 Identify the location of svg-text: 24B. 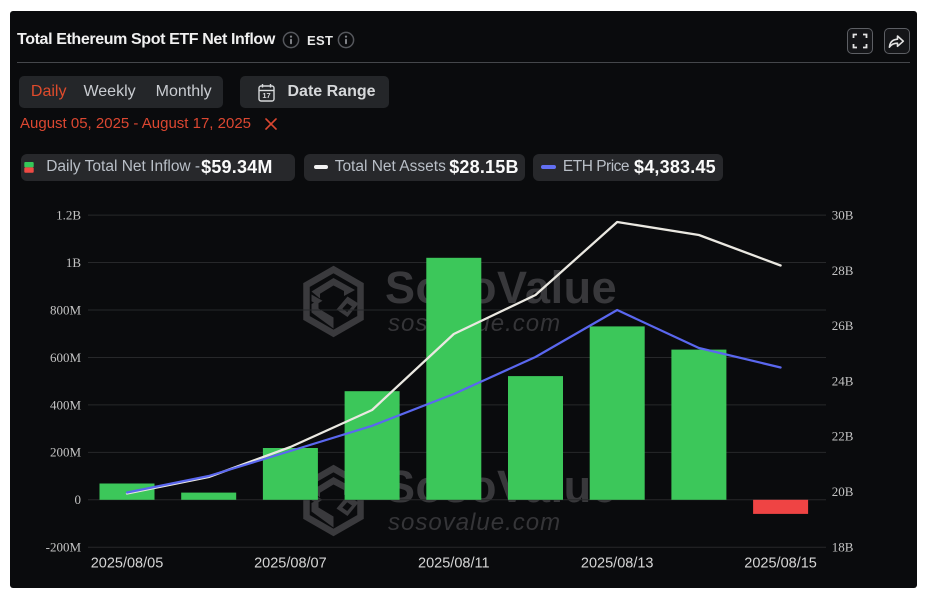
(843, 380).